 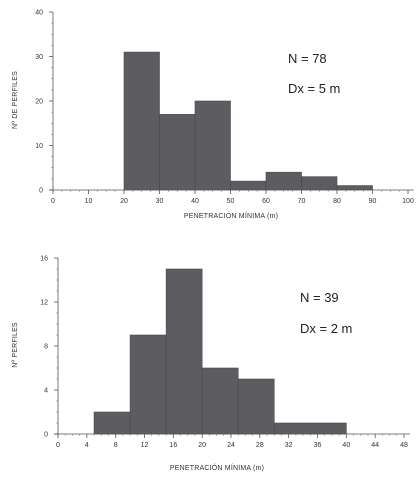 I want to click on chart-bottom-annotation-dx: Dx = 2 m, so click(x=326, y=328).